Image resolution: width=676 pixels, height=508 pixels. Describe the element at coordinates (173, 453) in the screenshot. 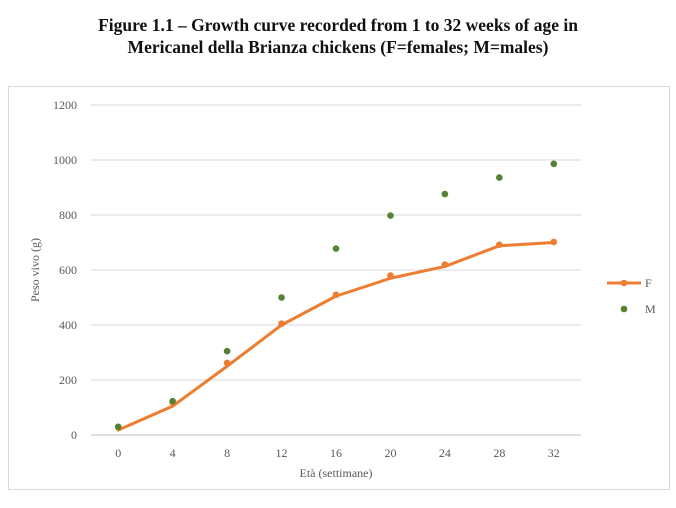

I see `x-tick-label: 4` at that location.